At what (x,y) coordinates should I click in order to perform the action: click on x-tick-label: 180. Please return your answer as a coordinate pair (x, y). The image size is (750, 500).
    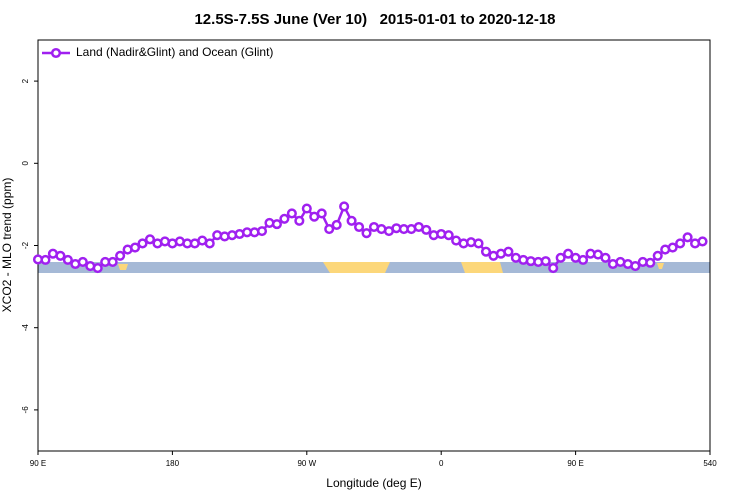
    Looking at the image, I should click on (173, 463).